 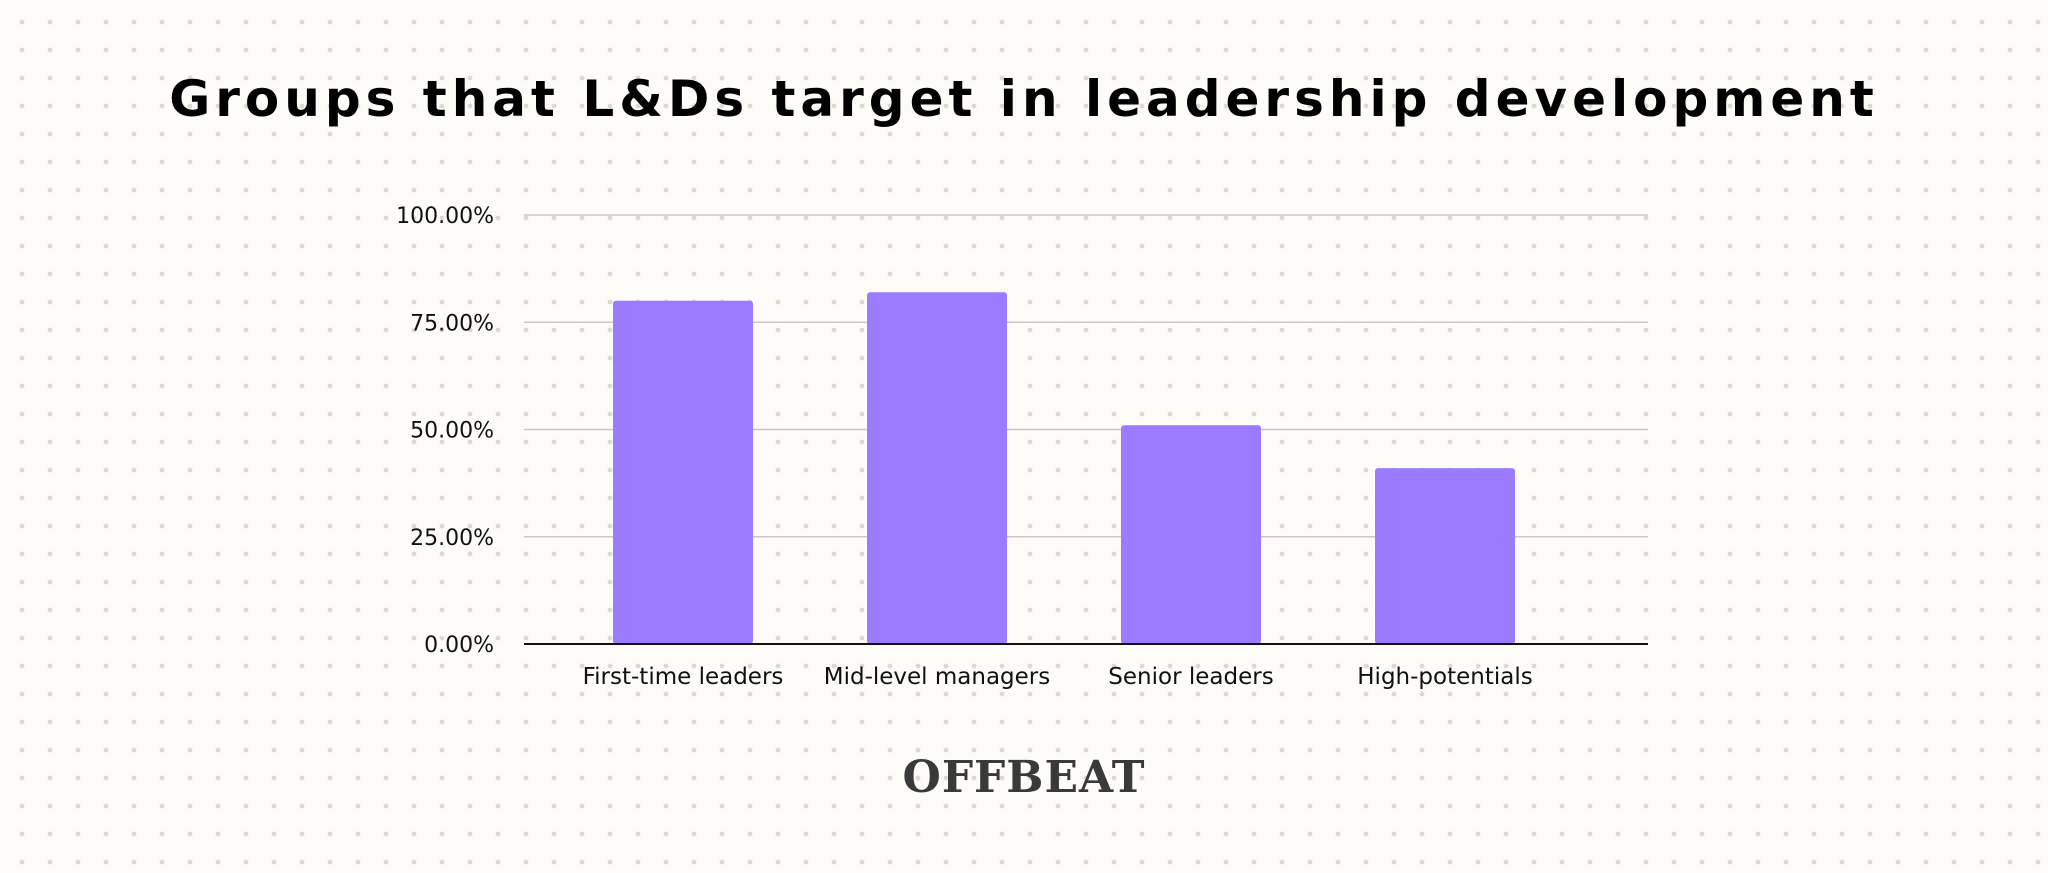 What do you see at coordinates (452, 431) in the screenshot?
I see `y-tick-label: 50.00%` at bounding box center [452, 431].